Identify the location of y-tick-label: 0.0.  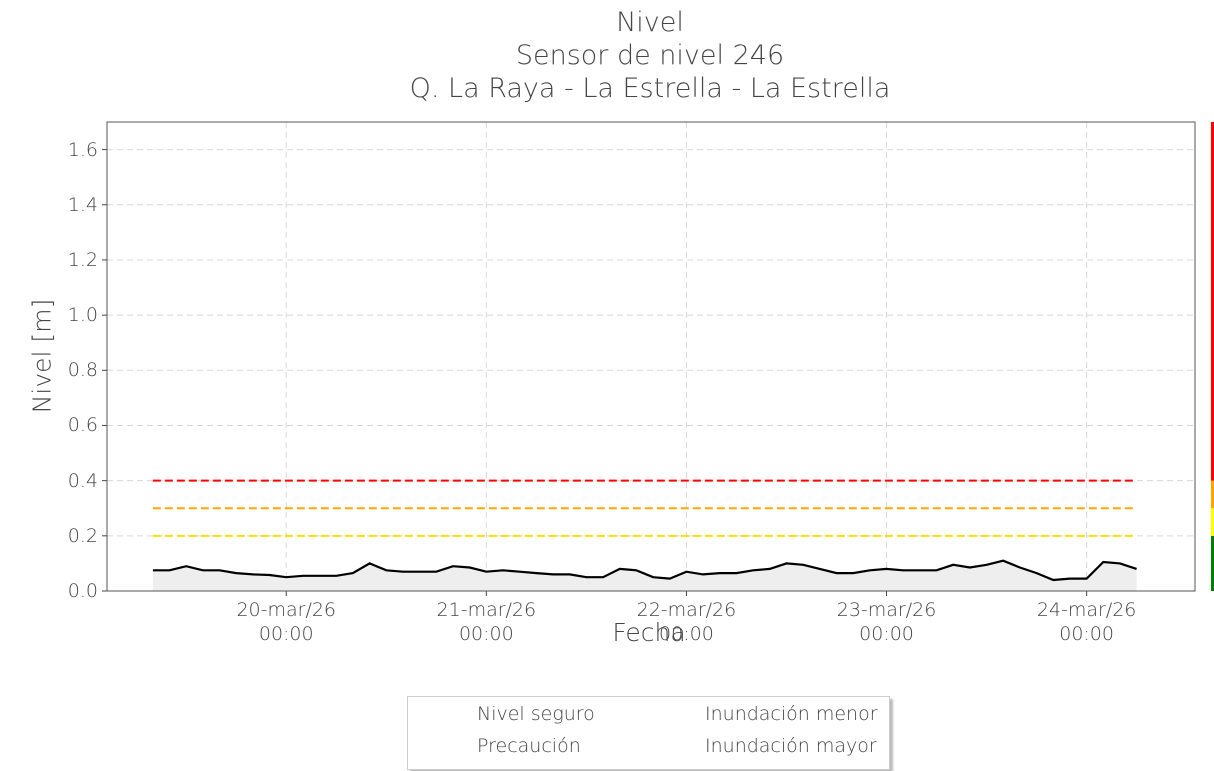
(82, 591).